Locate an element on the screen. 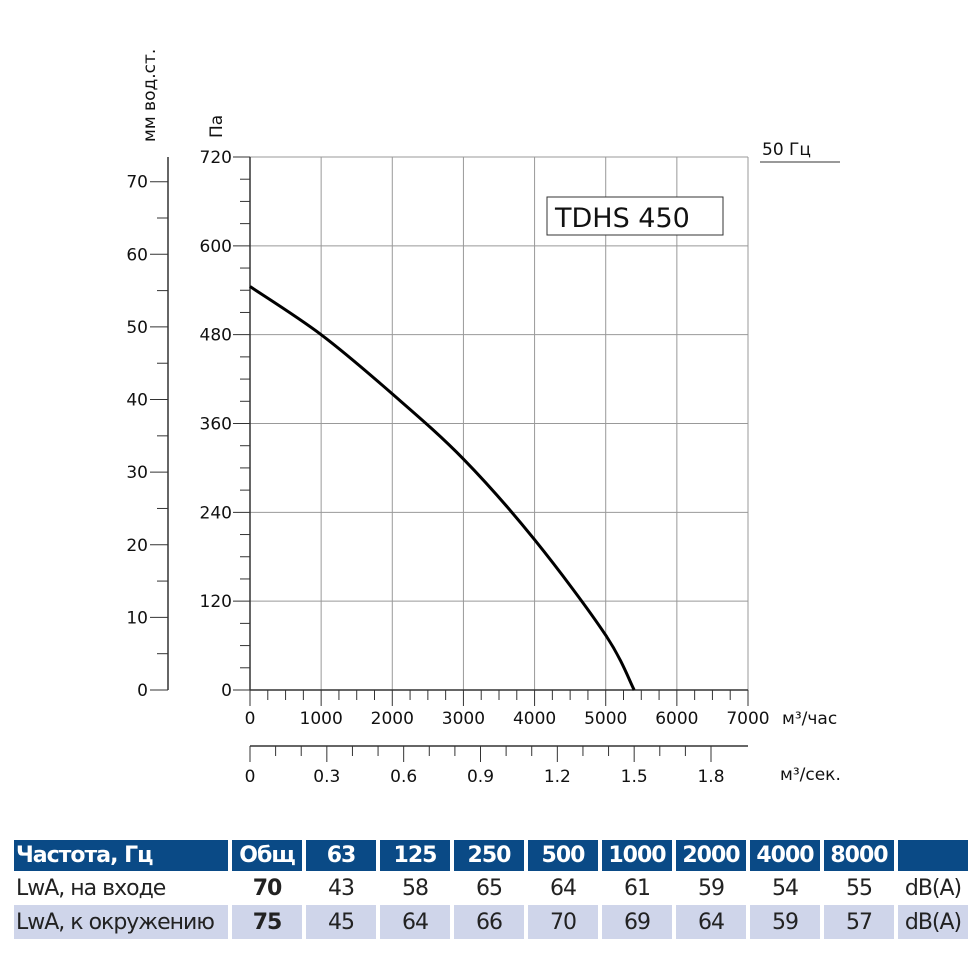  header-cell: 1000 is located at coordinates (637, 855).